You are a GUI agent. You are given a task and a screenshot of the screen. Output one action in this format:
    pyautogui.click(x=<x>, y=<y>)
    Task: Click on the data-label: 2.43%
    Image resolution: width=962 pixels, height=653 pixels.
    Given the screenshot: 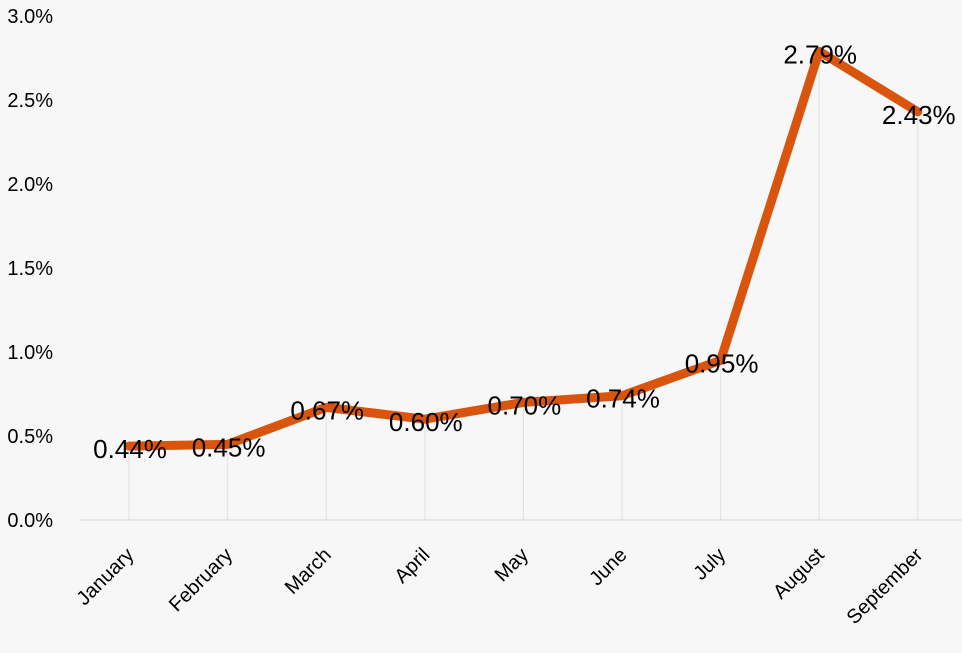 What is the action you would take?
    pyautogui.click(x=919, y=115)
    